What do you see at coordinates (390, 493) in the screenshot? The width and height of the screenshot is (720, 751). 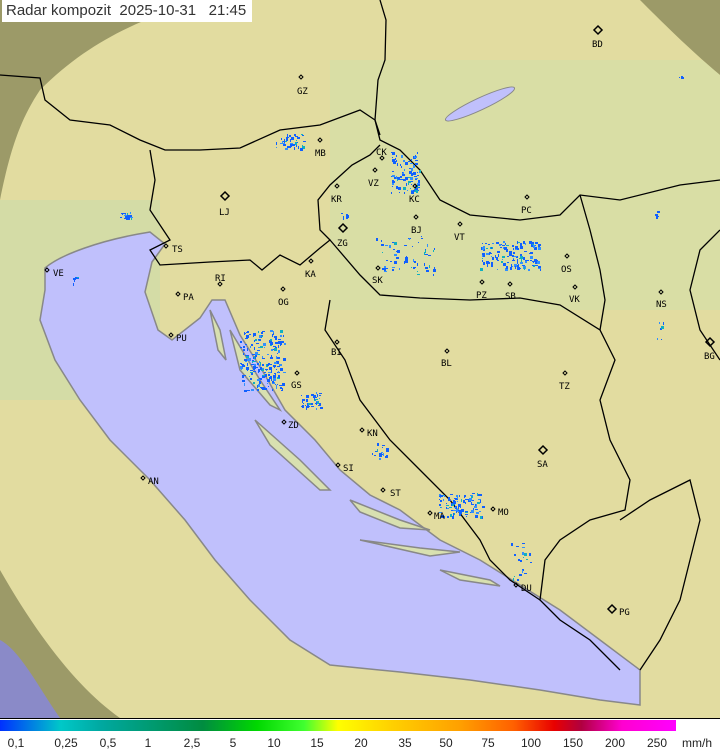 I see `city-st: ST` at bounding box center [390, 493].